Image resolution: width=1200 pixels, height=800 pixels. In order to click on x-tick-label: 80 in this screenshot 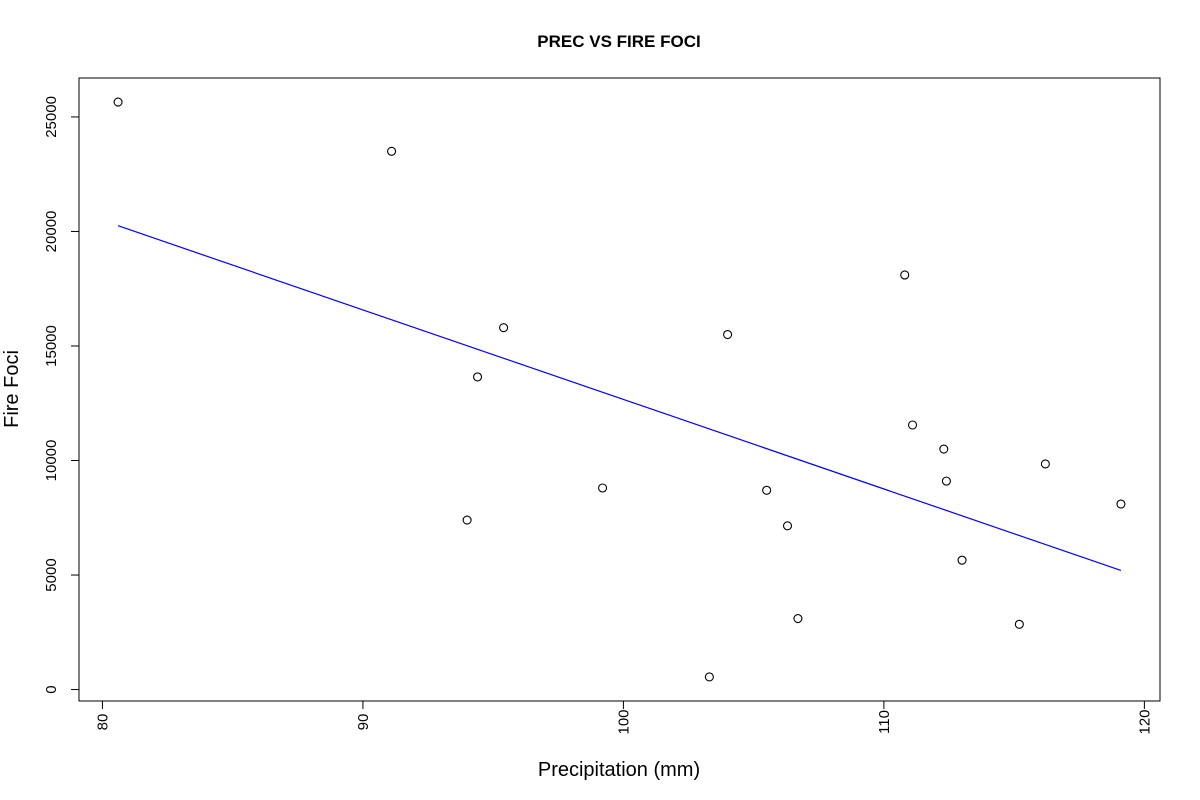, I will do `click(102, 722)`.